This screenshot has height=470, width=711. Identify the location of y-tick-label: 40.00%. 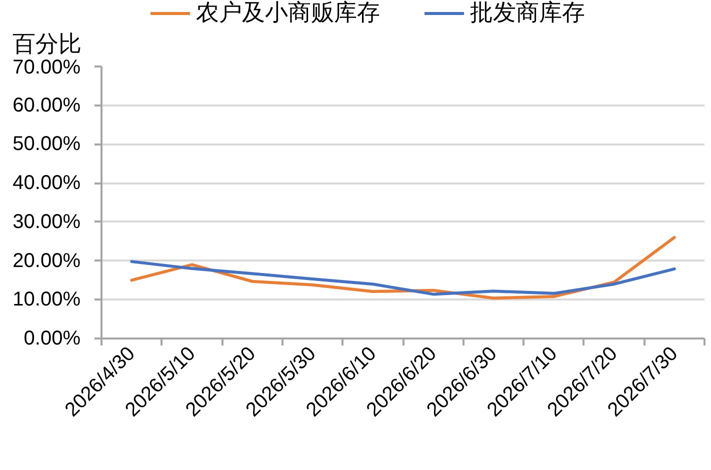
(46, 183).